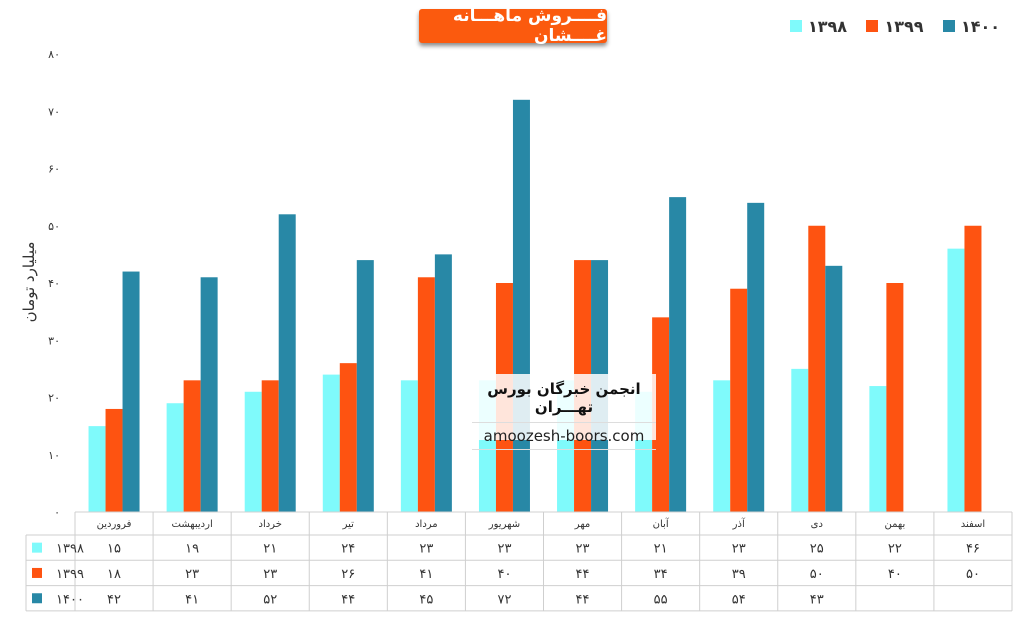  Describe the element at coordinates (114, 524) in the screenshot. I see `x-tick-label: فروردین` at that location.